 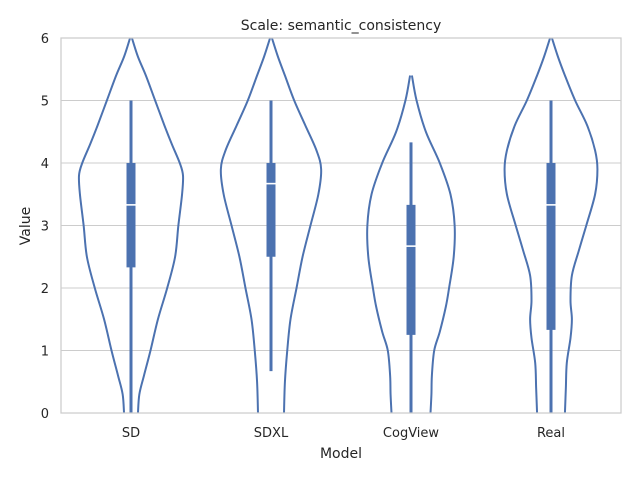 I want to click on x-tick-label: SDXL, so click(x=271, y=433).